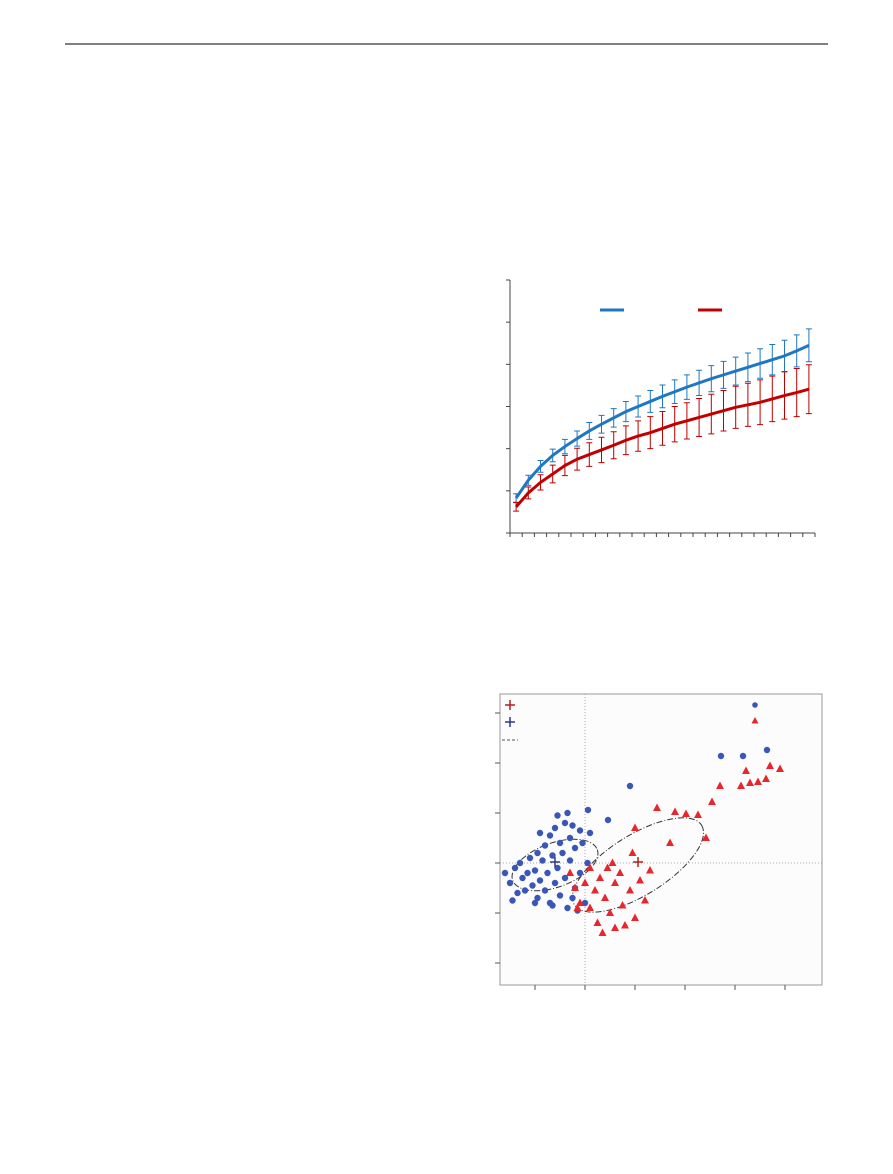 This screenshot has width=893, height=1174. I want to click on plot-frame, so click(661, 839).